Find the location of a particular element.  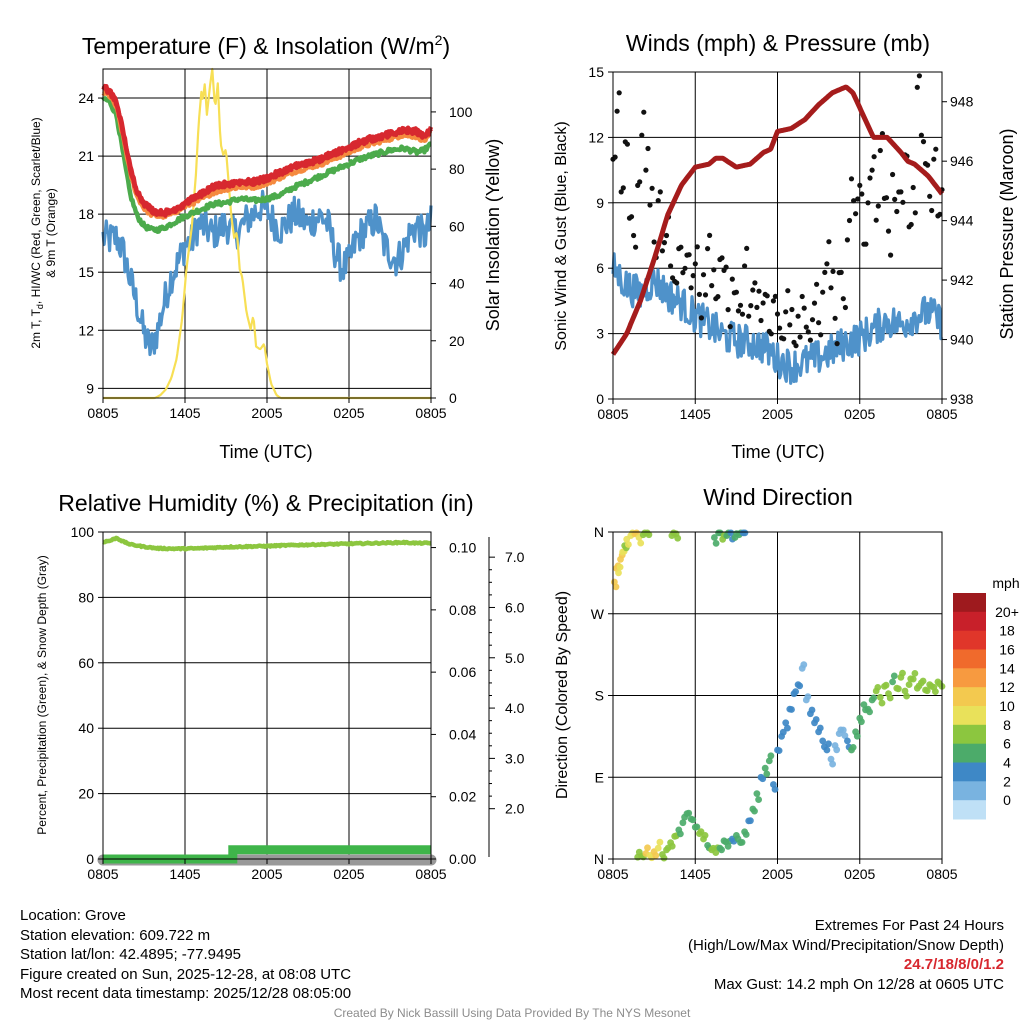

y3-tick-label: 2.0 is located at coordinates (515, 809).